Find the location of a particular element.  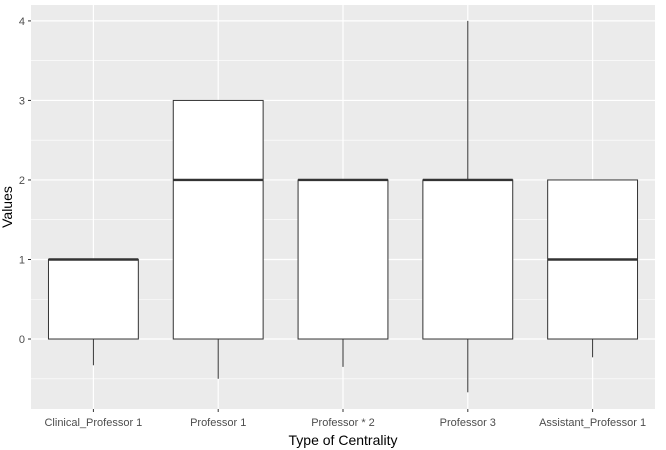

x-tick-label: Professor 1 is located at coordinates (218, 423).